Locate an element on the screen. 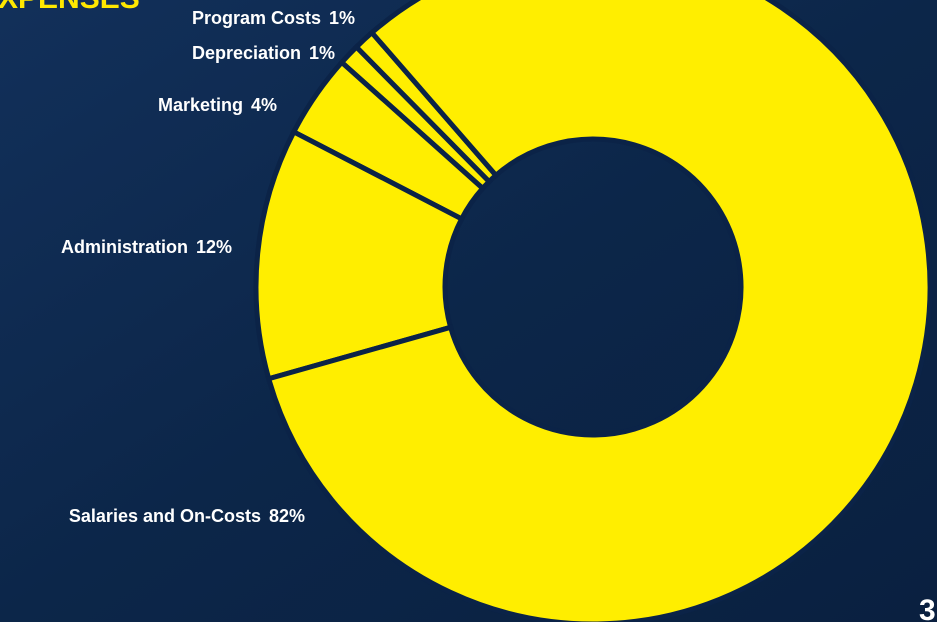 The image size is (937, 622). slide-title: EXPENSES is located at coordinates (70, 7).